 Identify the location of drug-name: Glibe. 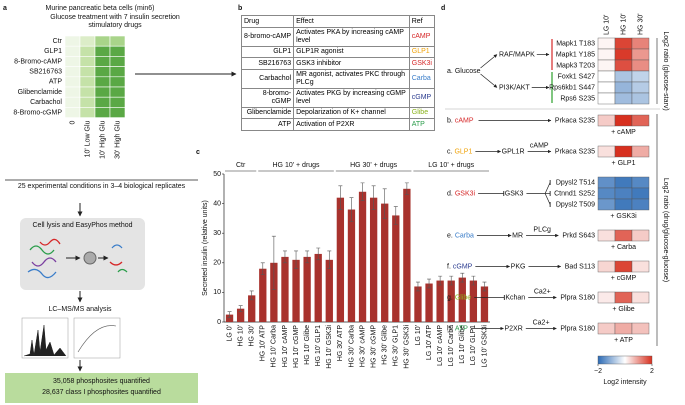
(463, 297).